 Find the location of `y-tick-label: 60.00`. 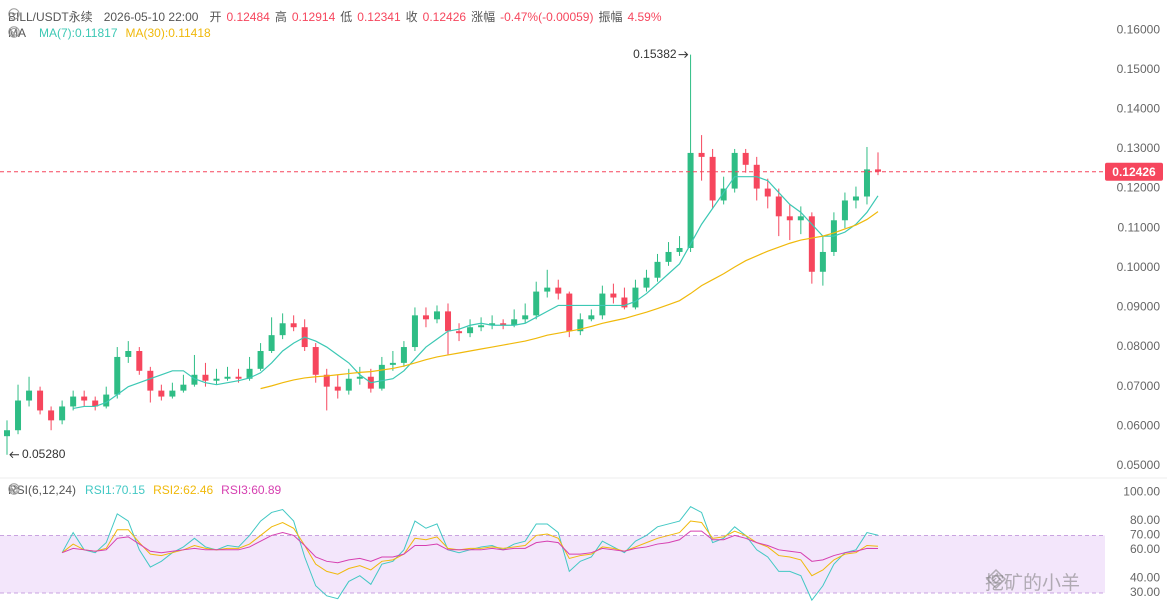

y-tick-label: 60.00 is located at coordinates (1145, 549).